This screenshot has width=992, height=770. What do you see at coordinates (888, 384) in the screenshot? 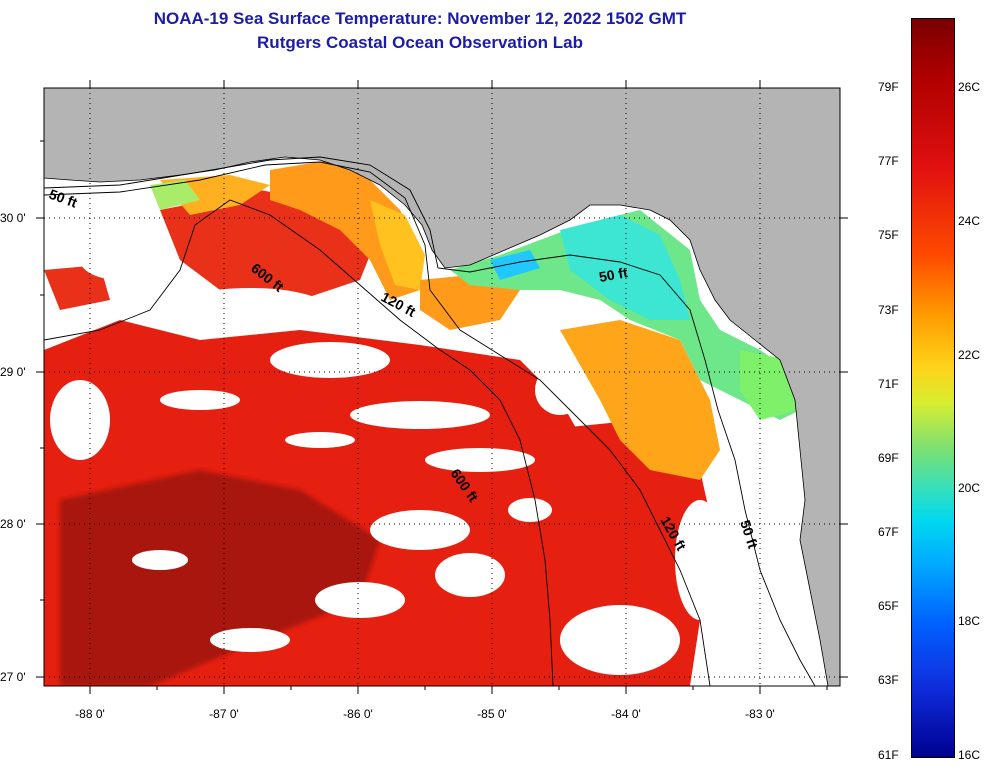
I see `colorbar-f-label: 71F` at bounding box center [888, 384].